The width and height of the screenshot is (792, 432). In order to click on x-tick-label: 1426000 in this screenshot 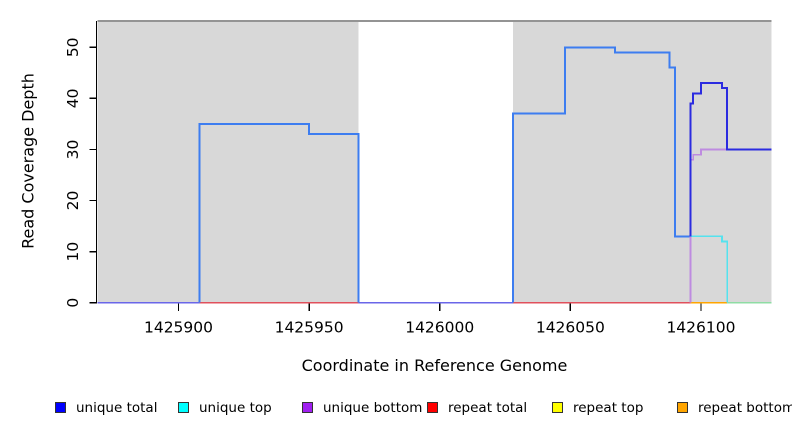, I will do `click(439, 328)`.